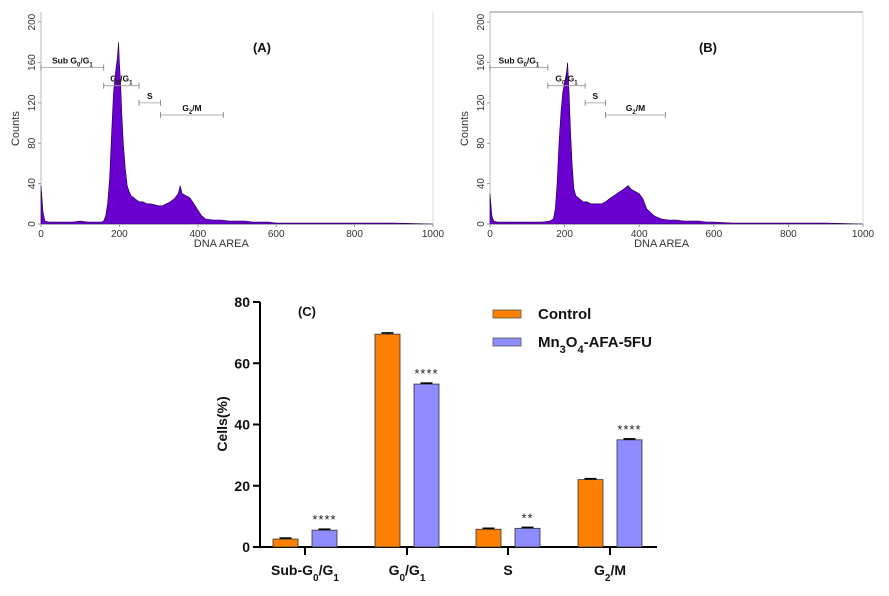 The height and width of the screenshot is (596, 889). Describe the element at coordinates (708, 47) in the screenshot. I see `panel-label: (B)` at that location.